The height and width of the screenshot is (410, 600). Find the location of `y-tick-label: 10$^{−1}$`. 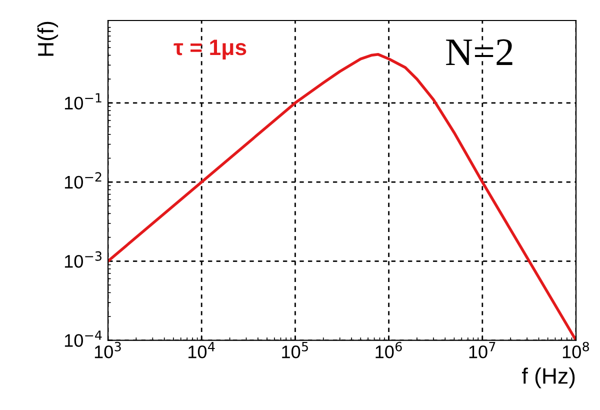

y-tick-label: 10$^{−1}$ is located at coordinates (83, 101).